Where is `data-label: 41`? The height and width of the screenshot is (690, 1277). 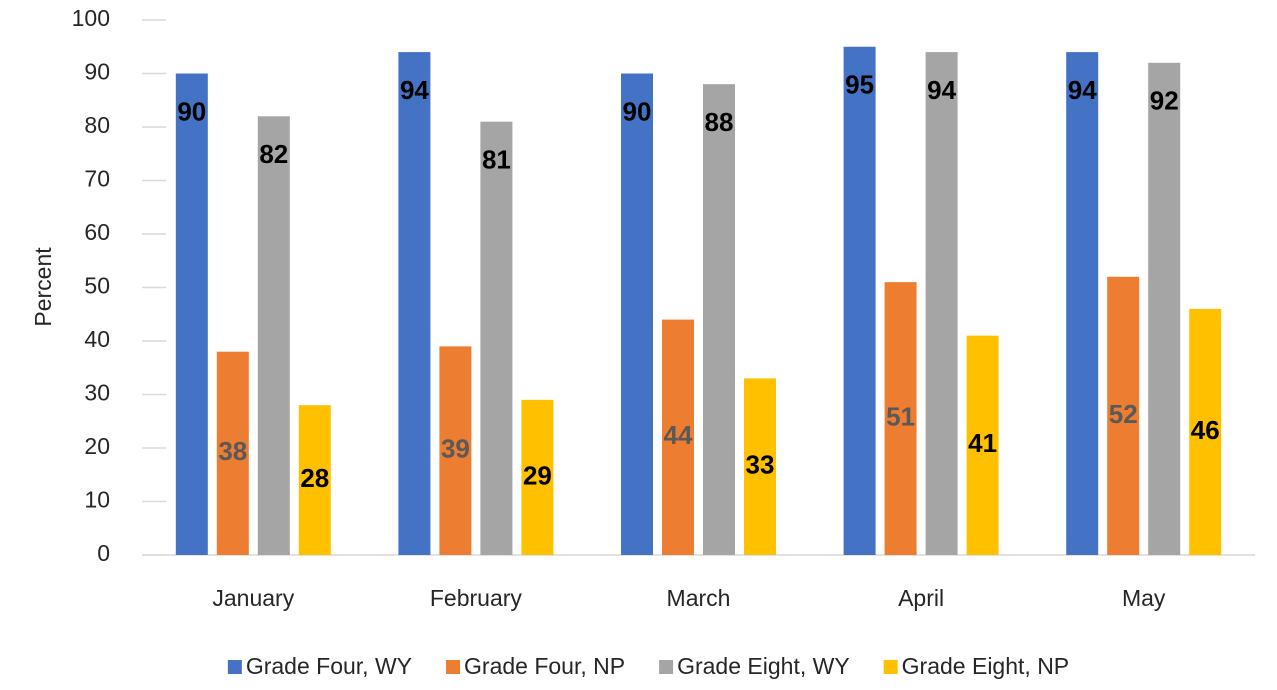 data-label: 41 is located at coordinates (982, 443).